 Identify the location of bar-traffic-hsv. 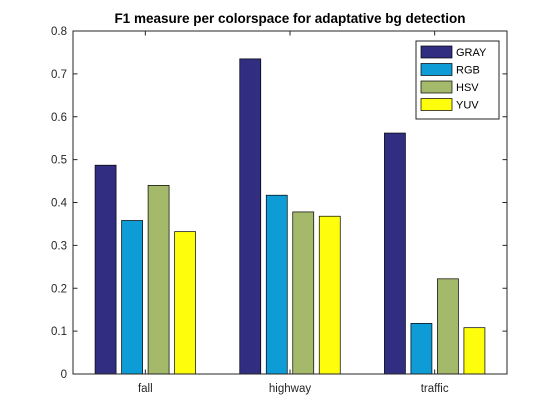
(448, 326).